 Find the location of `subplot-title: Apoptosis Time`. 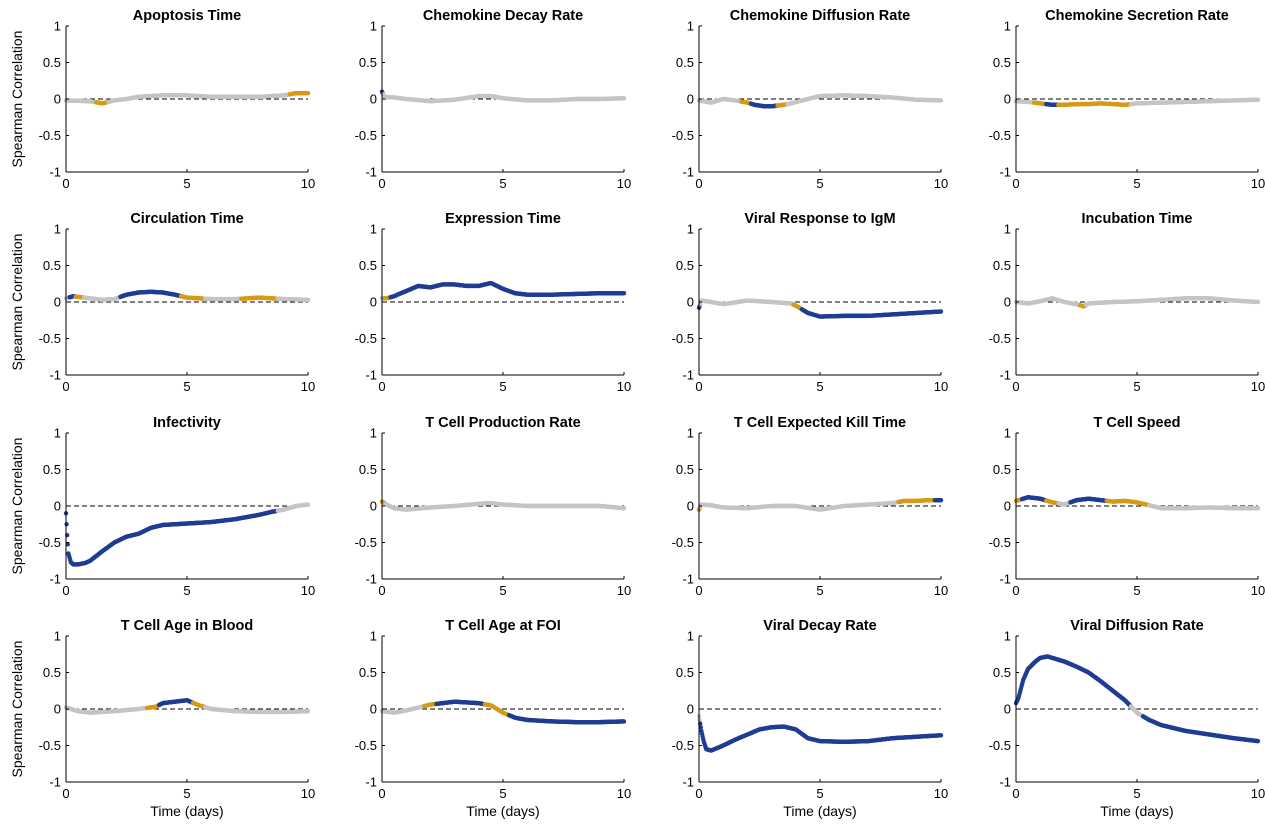

subplot-title: Apoptosis Time is located at coordinates (187, 16).